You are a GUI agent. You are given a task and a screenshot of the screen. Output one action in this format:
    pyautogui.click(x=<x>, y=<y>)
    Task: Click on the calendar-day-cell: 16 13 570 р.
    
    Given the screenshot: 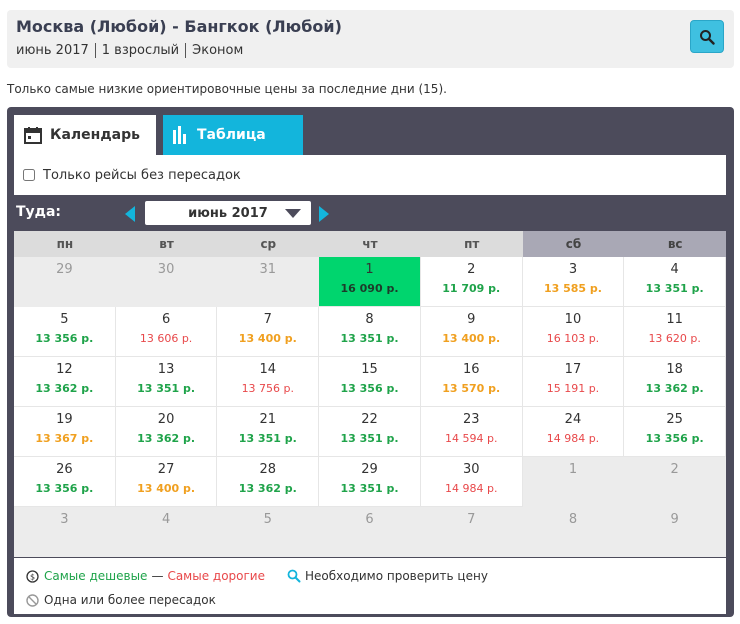 What is the action you would take?
    pyautogui.click(x=471, y=382)
    